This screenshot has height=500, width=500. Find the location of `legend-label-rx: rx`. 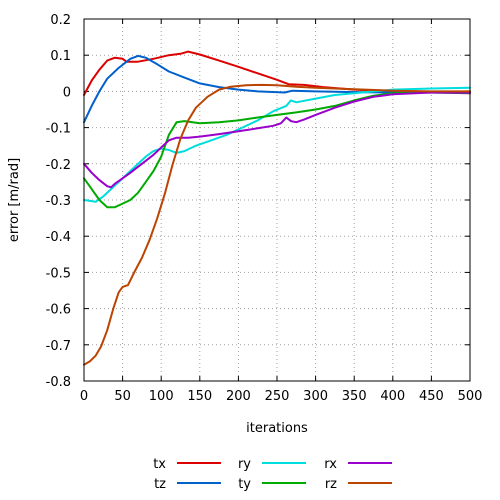

legend-label-rx: rx is located at coordinates (330, 464).